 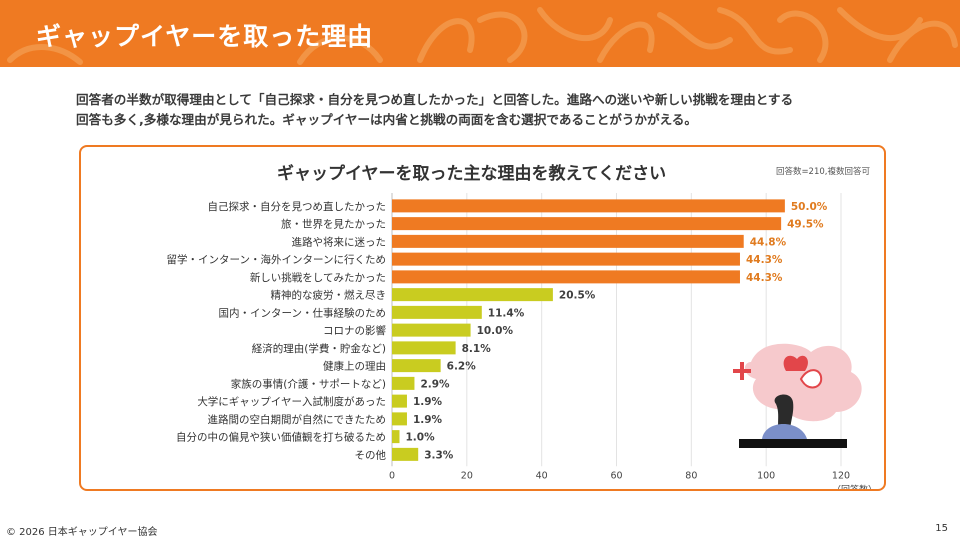 What do you see at coordinates (691, 475) in the screenshot?
I see `x-tick-label: 80` at bounding box center [691, 475].